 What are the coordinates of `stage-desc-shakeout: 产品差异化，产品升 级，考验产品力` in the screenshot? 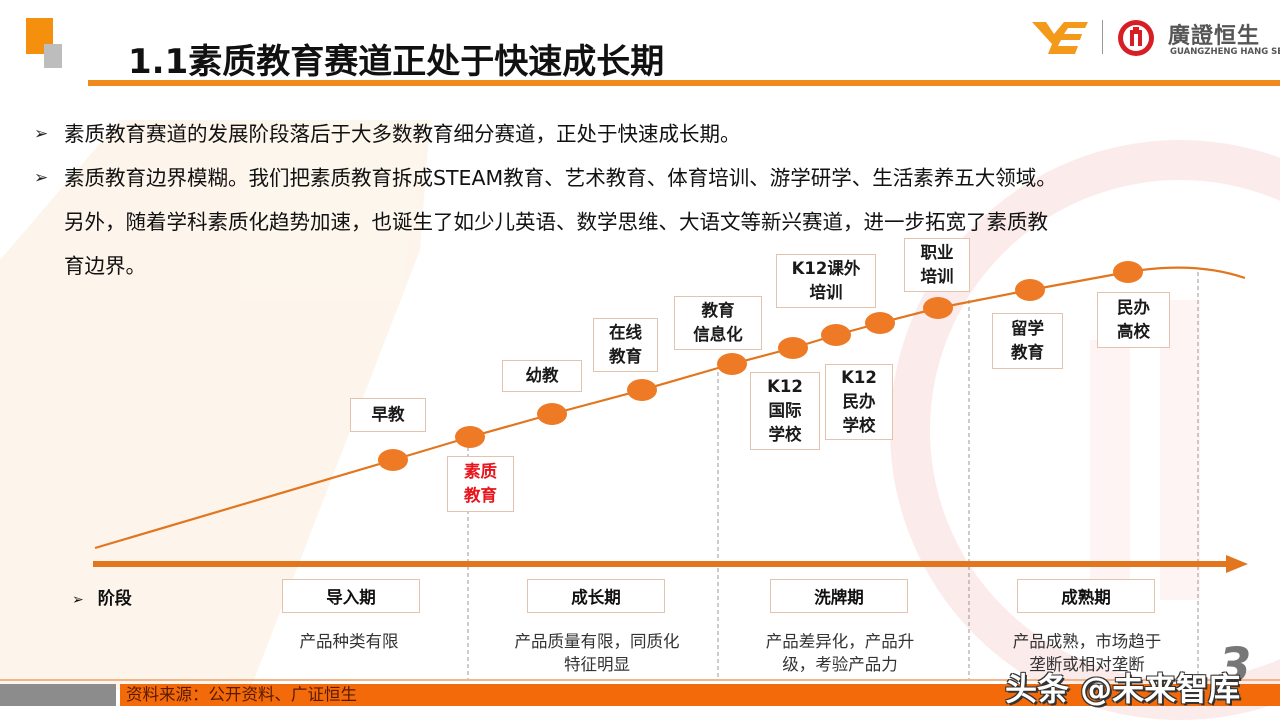 It's located at (840, 653).